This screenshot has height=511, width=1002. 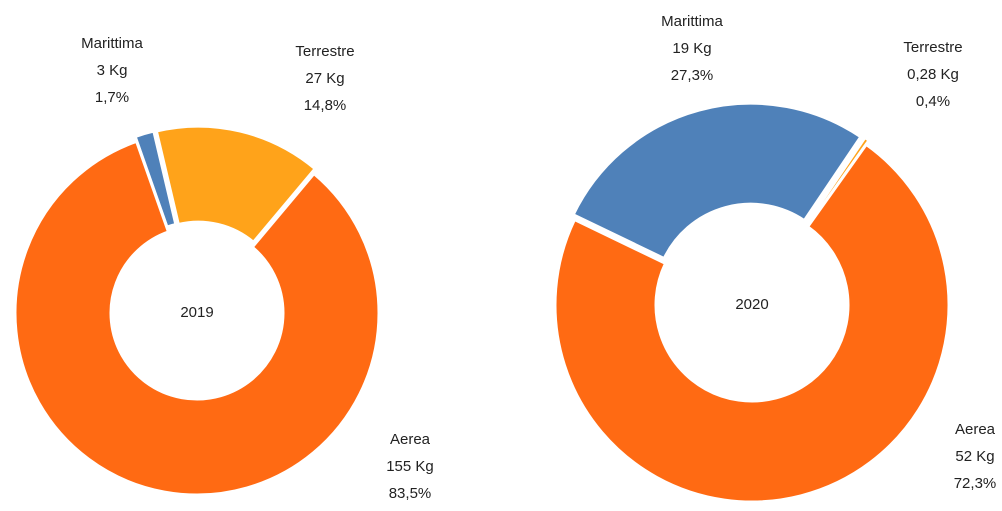 What do you see at coordinates (196, 312) in the screenshot?
I see `center-label: 2019` at bounding box center [196, 312].